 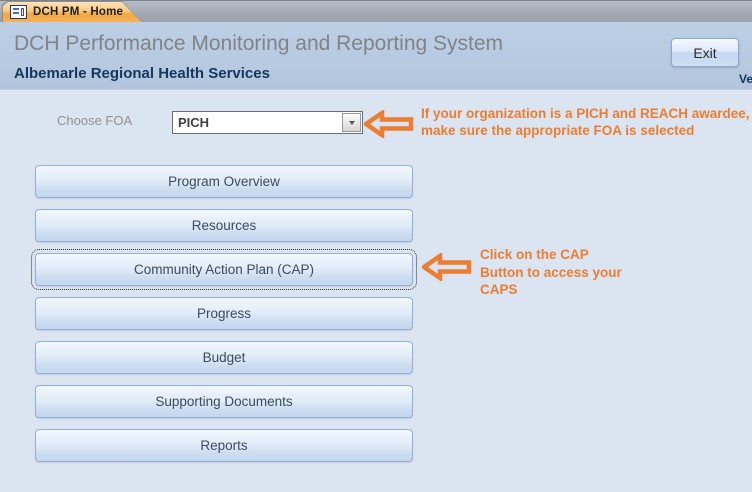 What do you see at coordinates (95, 120) in the screenshot?
I see `choose-foa-label: Choose FOA` at bounding box center [95, 120].